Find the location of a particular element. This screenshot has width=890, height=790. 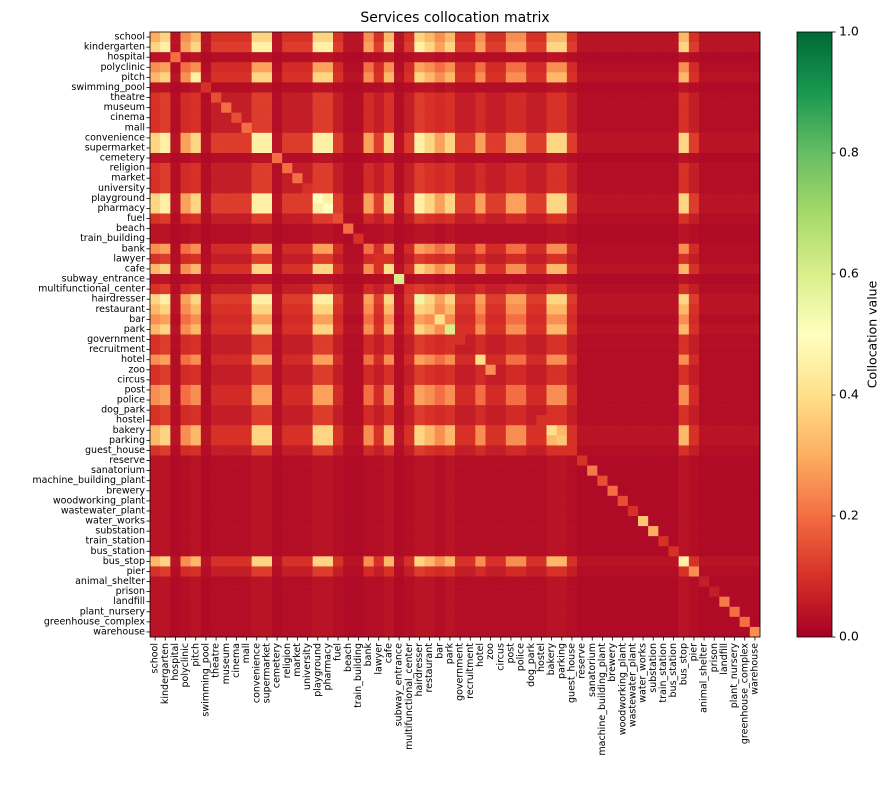

y-tick-label: hotel is located at coordinates (133, 359).